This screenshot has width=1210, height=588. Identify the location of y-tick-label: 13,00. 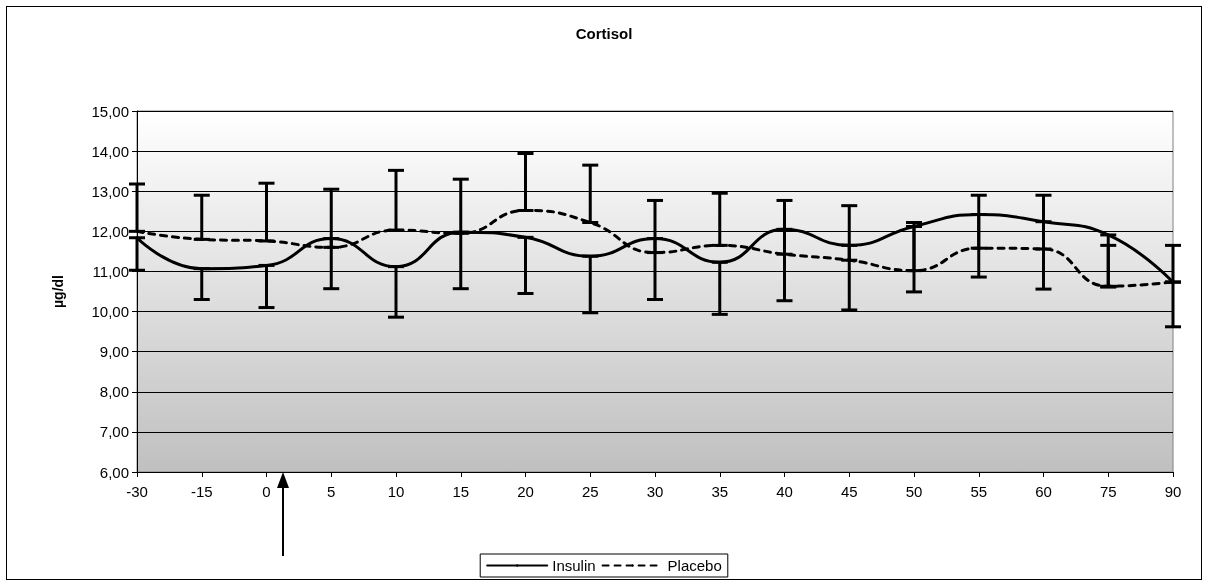
(110, 191).